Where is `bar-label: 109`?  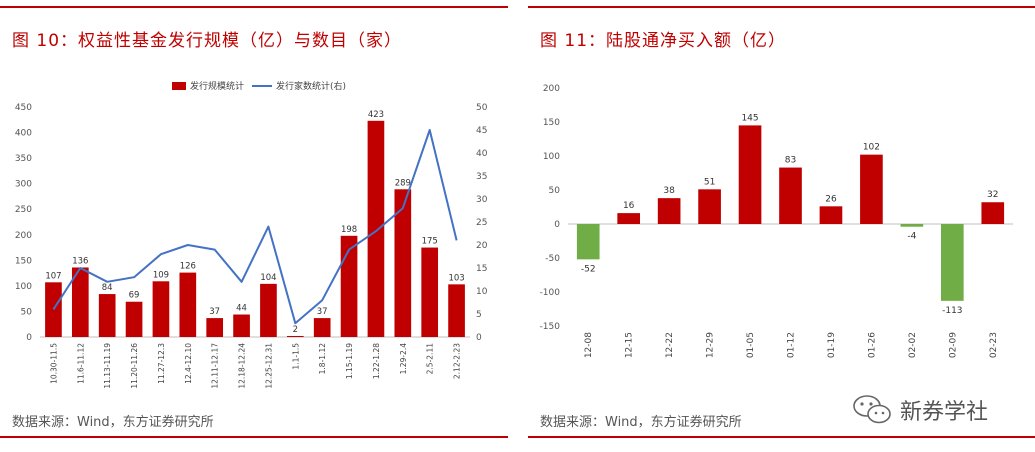
bar-label: 109 is located at coordinates (161, 275).